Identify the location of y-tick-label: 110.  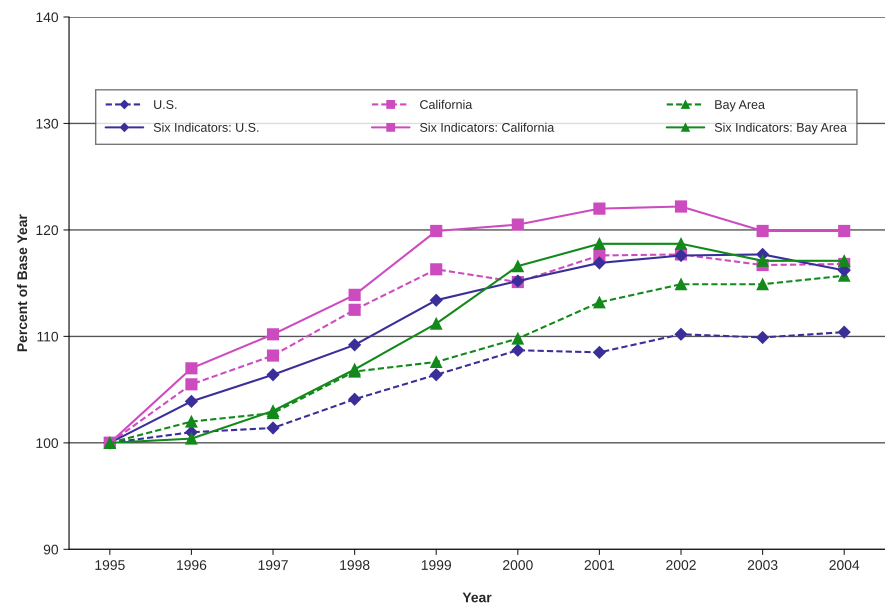
(48, 337).